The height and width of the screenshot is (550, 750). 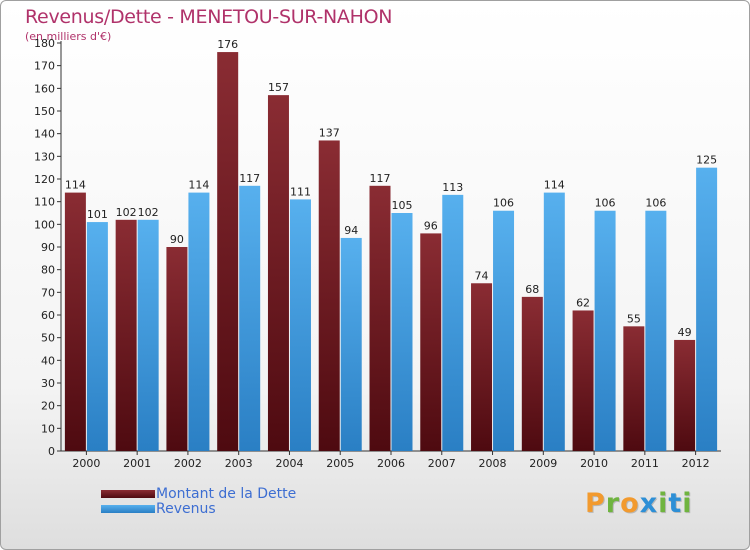 I want to click on data-label: 113, so click(x=452, y=187).